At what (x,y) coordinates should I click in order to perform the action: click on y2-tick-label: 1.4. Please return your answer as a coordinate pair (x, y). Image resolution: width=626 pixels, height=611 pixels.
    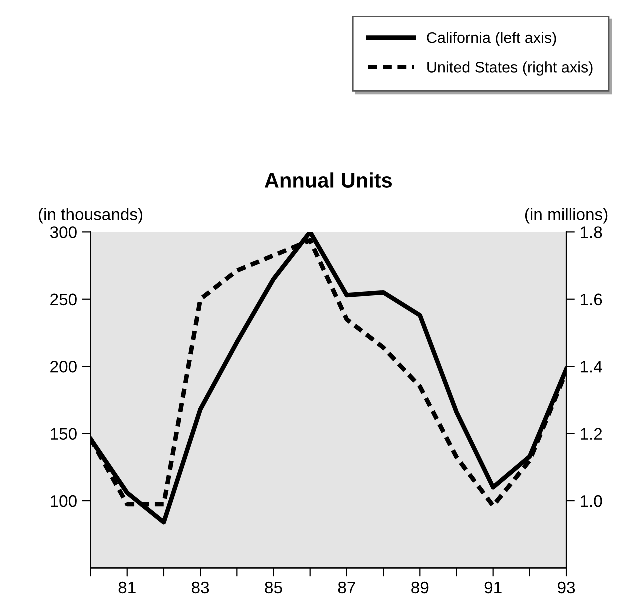
    Looking at the image, I should click on (591, 367).